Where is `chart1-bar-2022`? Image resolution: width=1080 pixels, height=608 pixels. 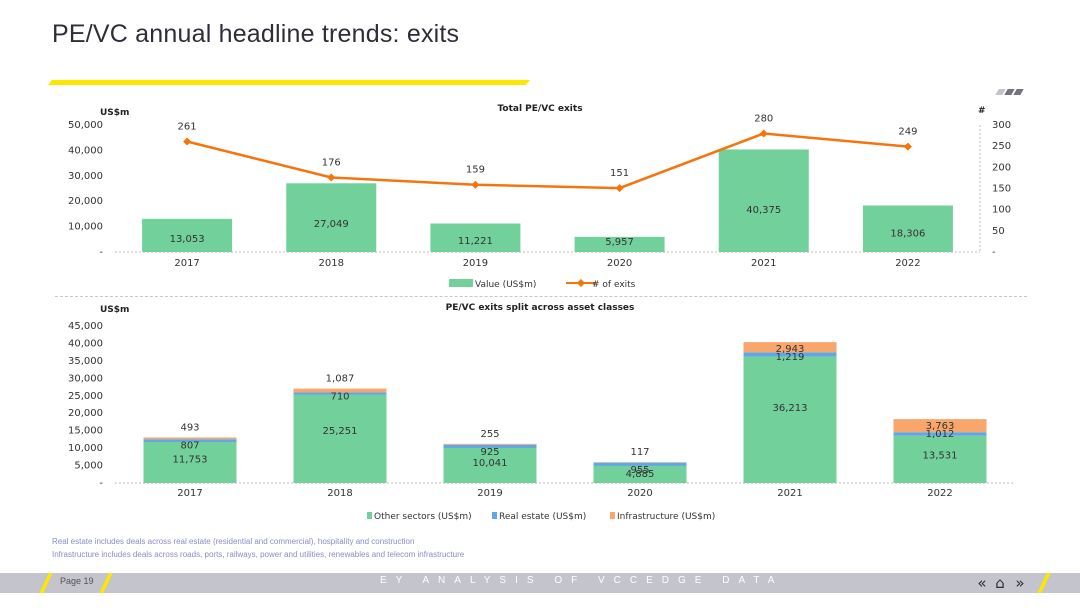
chart1-bar-2022 is located at coordinates (907, 228).